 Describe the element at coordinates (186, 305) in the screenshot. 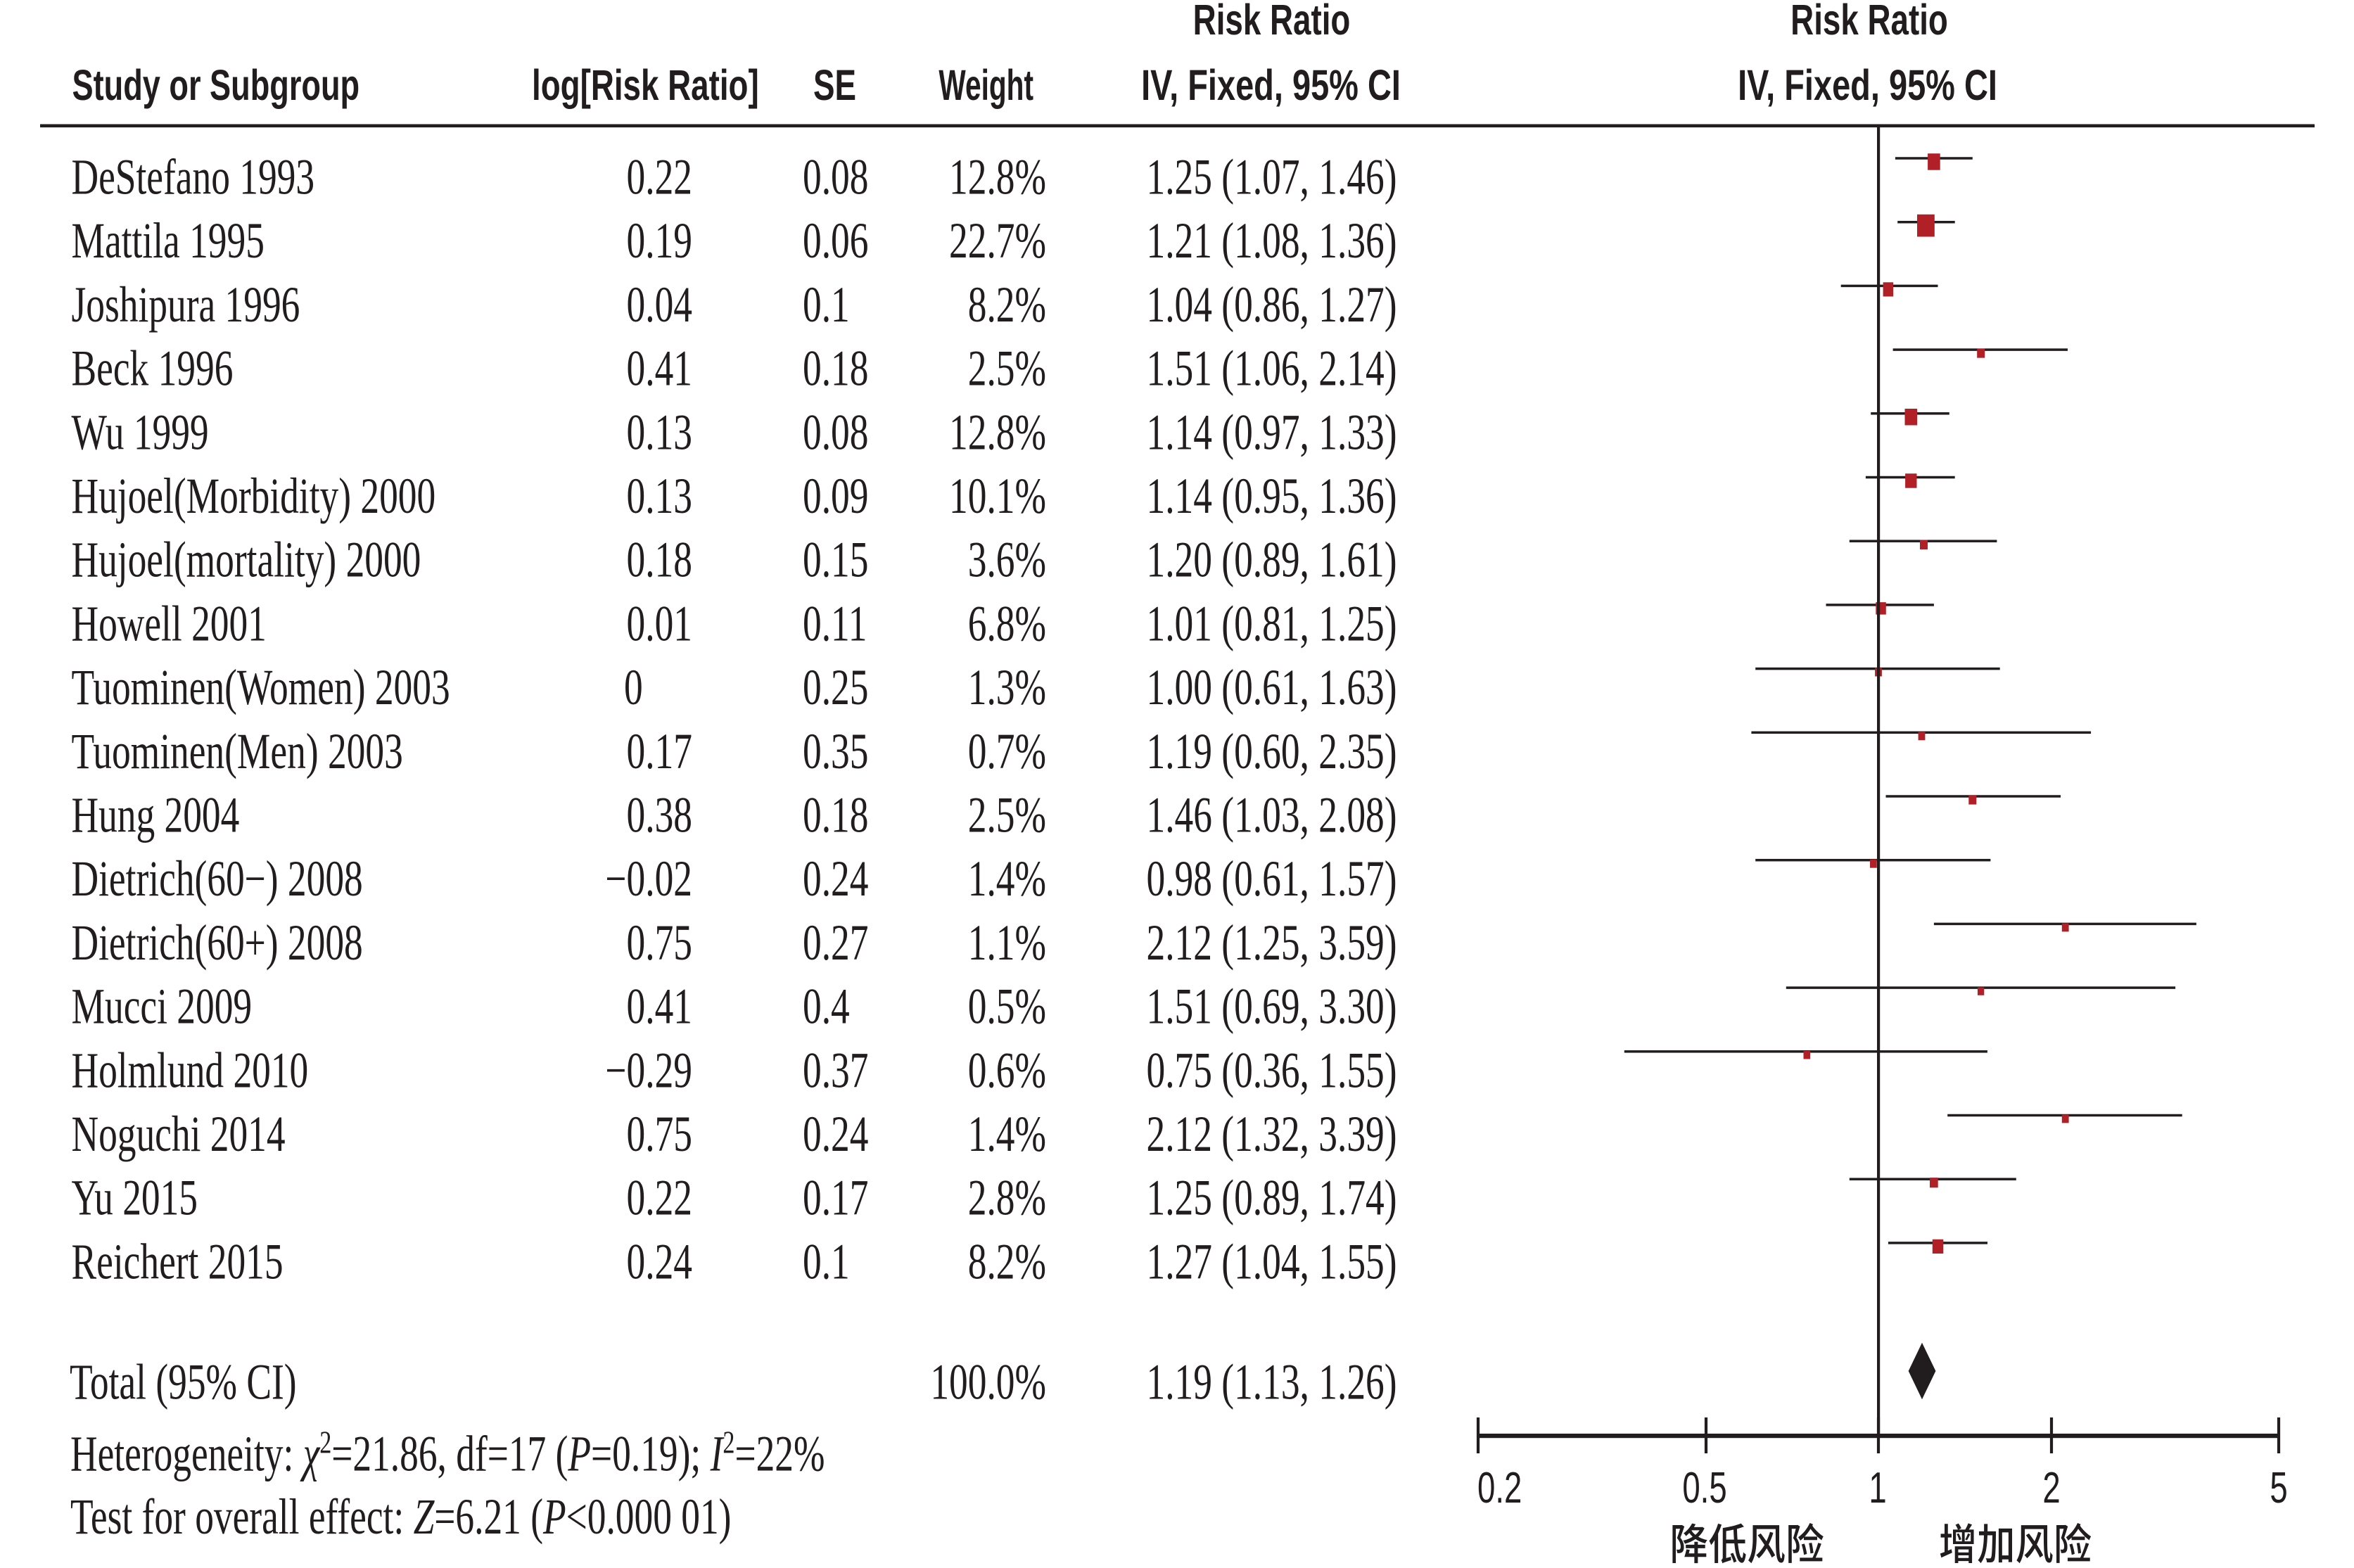

I see `svg-text: Joshipura 1996` at that location.